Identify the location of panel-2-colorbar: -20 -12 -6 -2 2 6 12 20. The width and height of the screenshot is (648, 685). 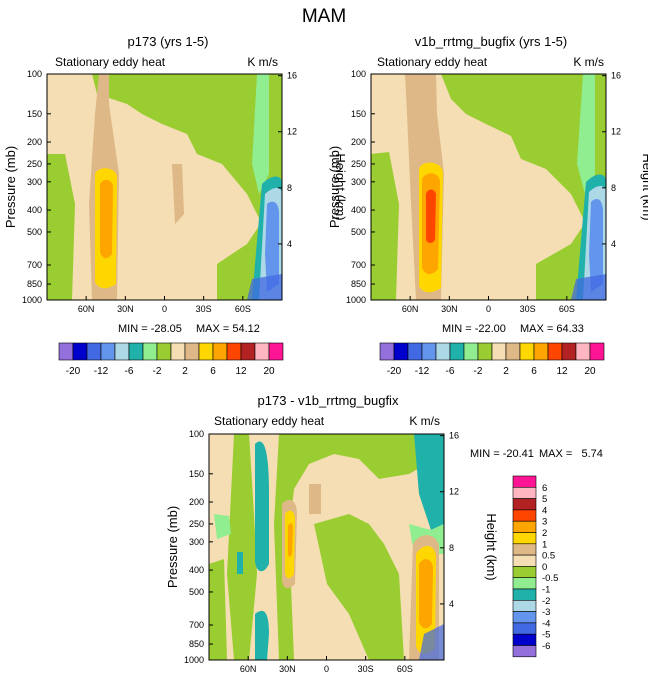
(492, 359).